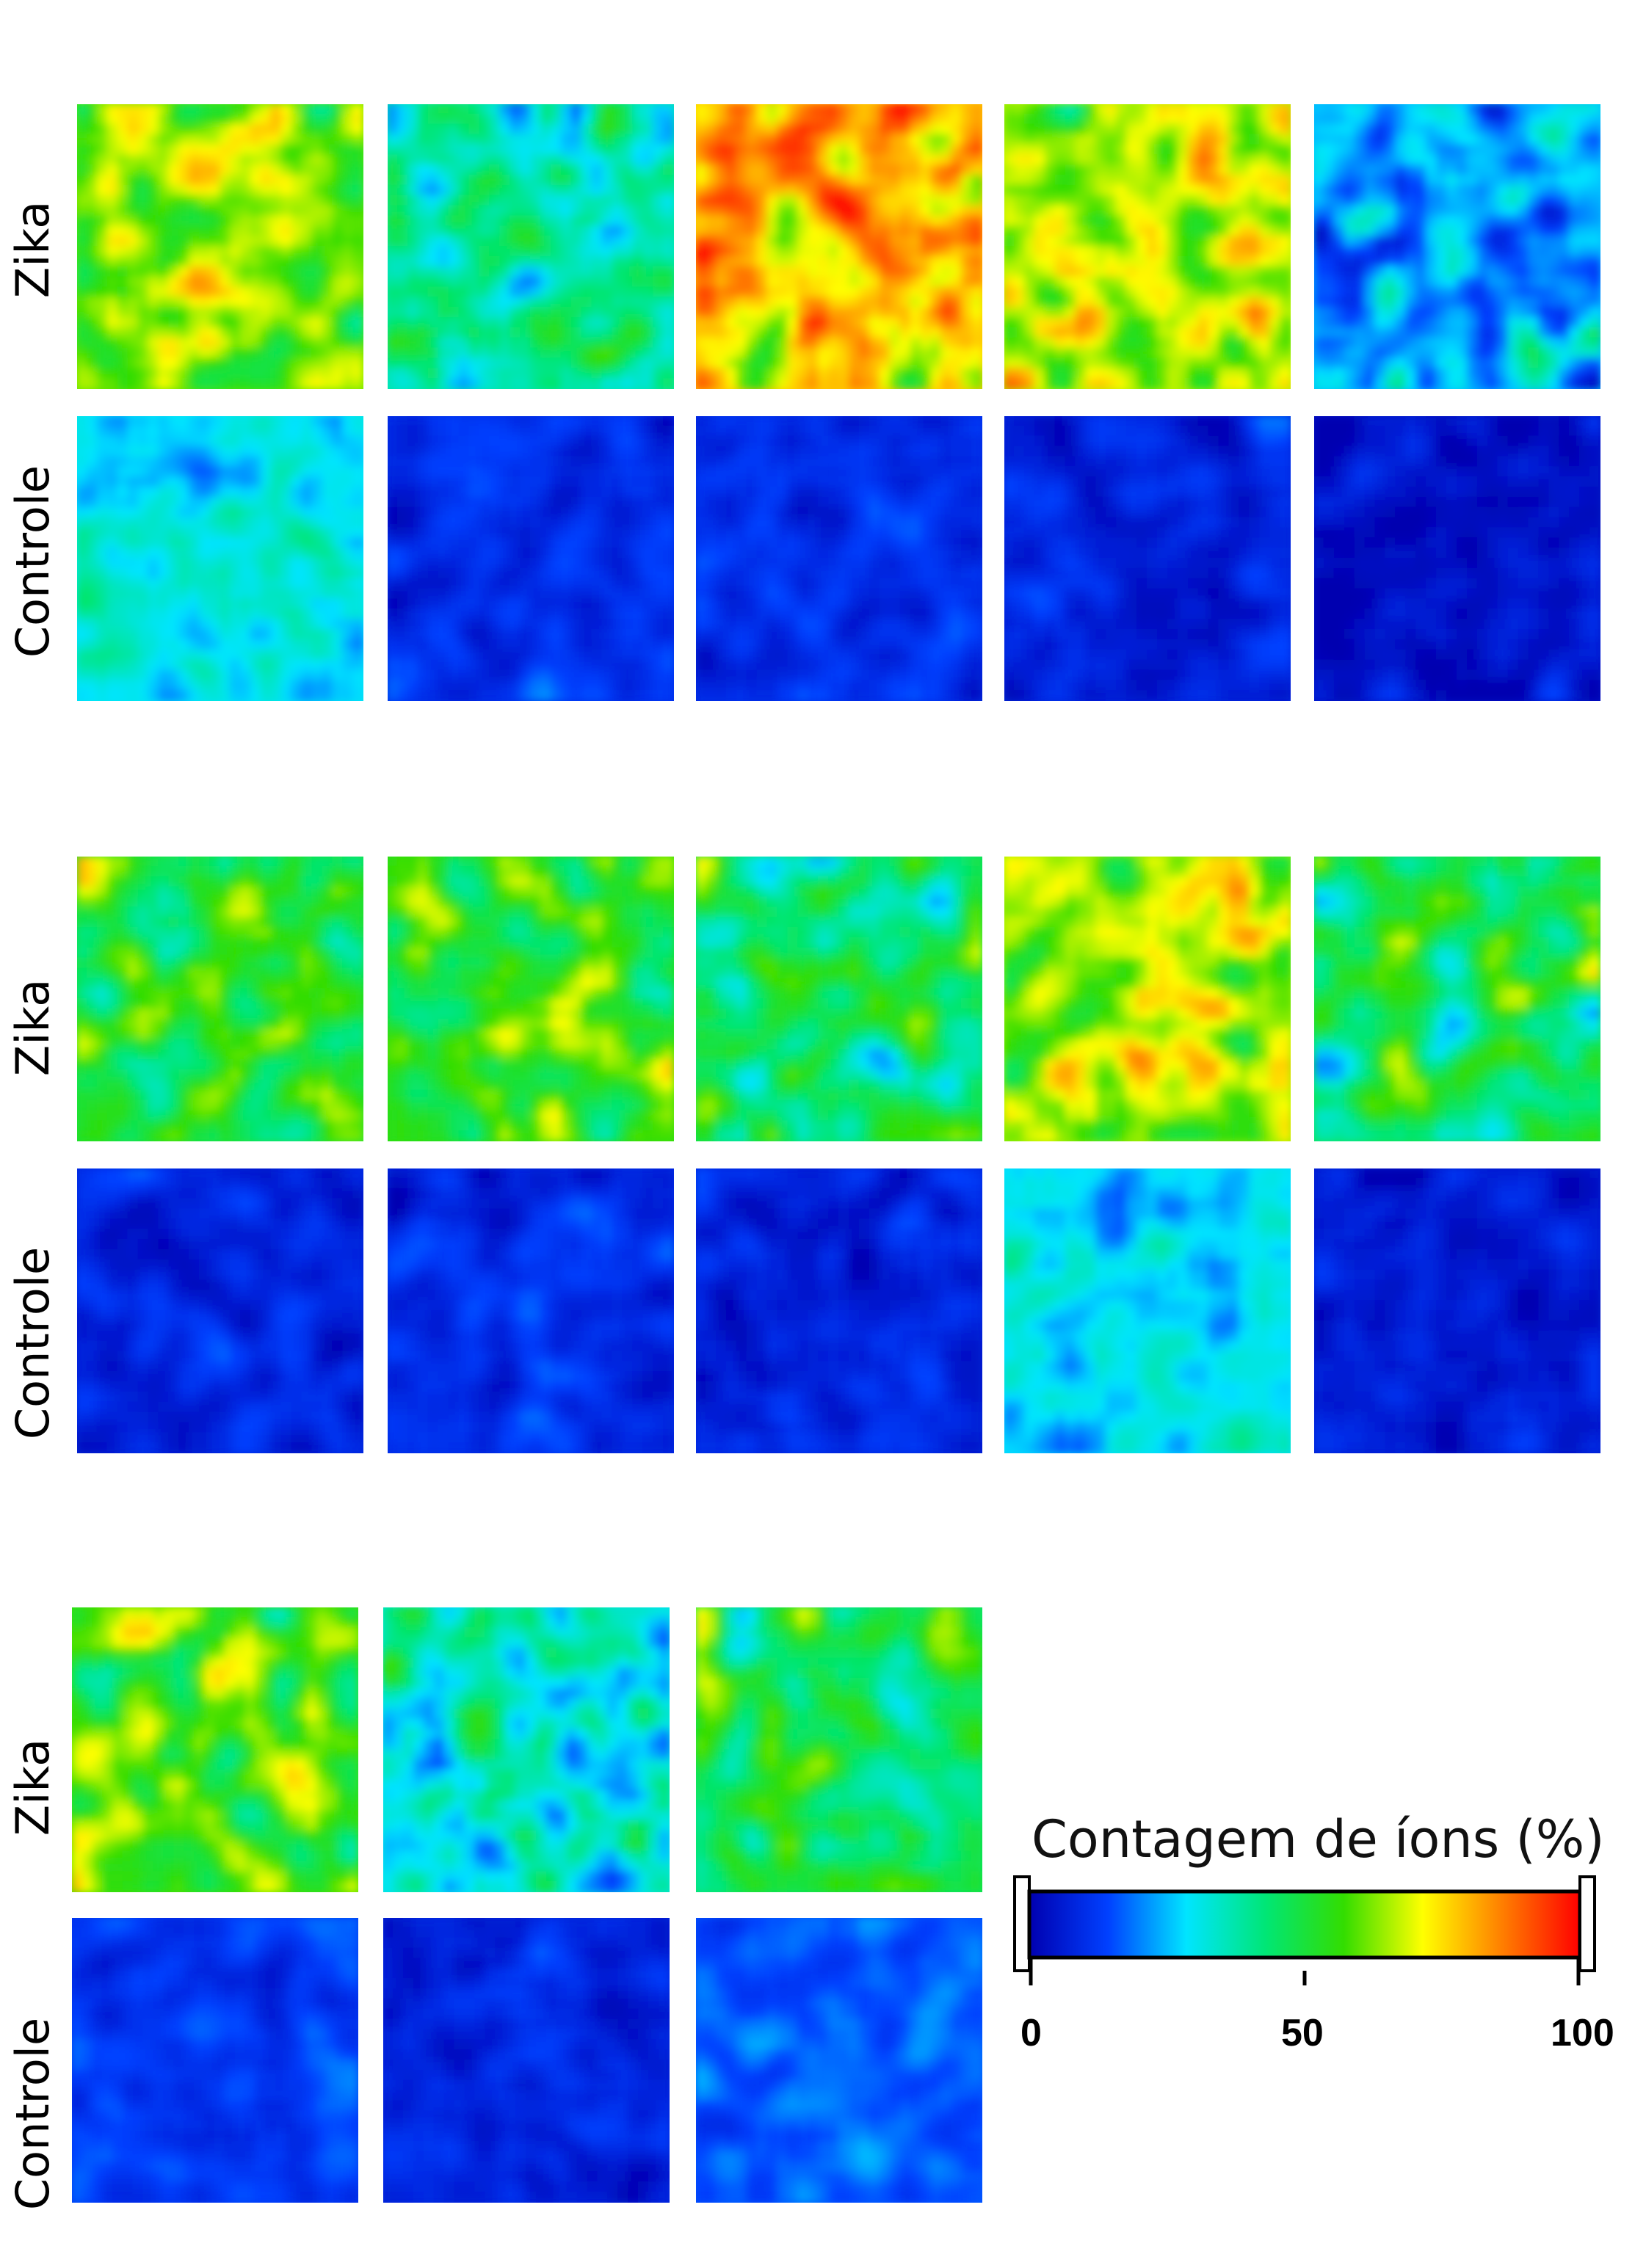  I want to click on colorbar-left-cap, so click(1022, 1924).